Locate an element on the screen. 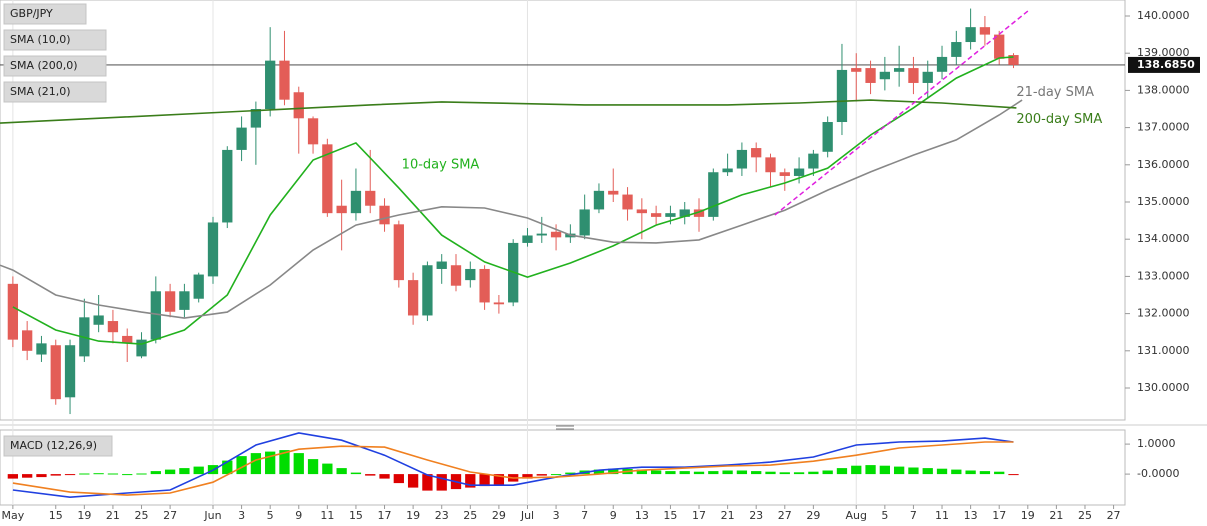 The width and height of the screenshot is (1207, 526). x-tick-label: Jun is located at coordinates (212, 515).